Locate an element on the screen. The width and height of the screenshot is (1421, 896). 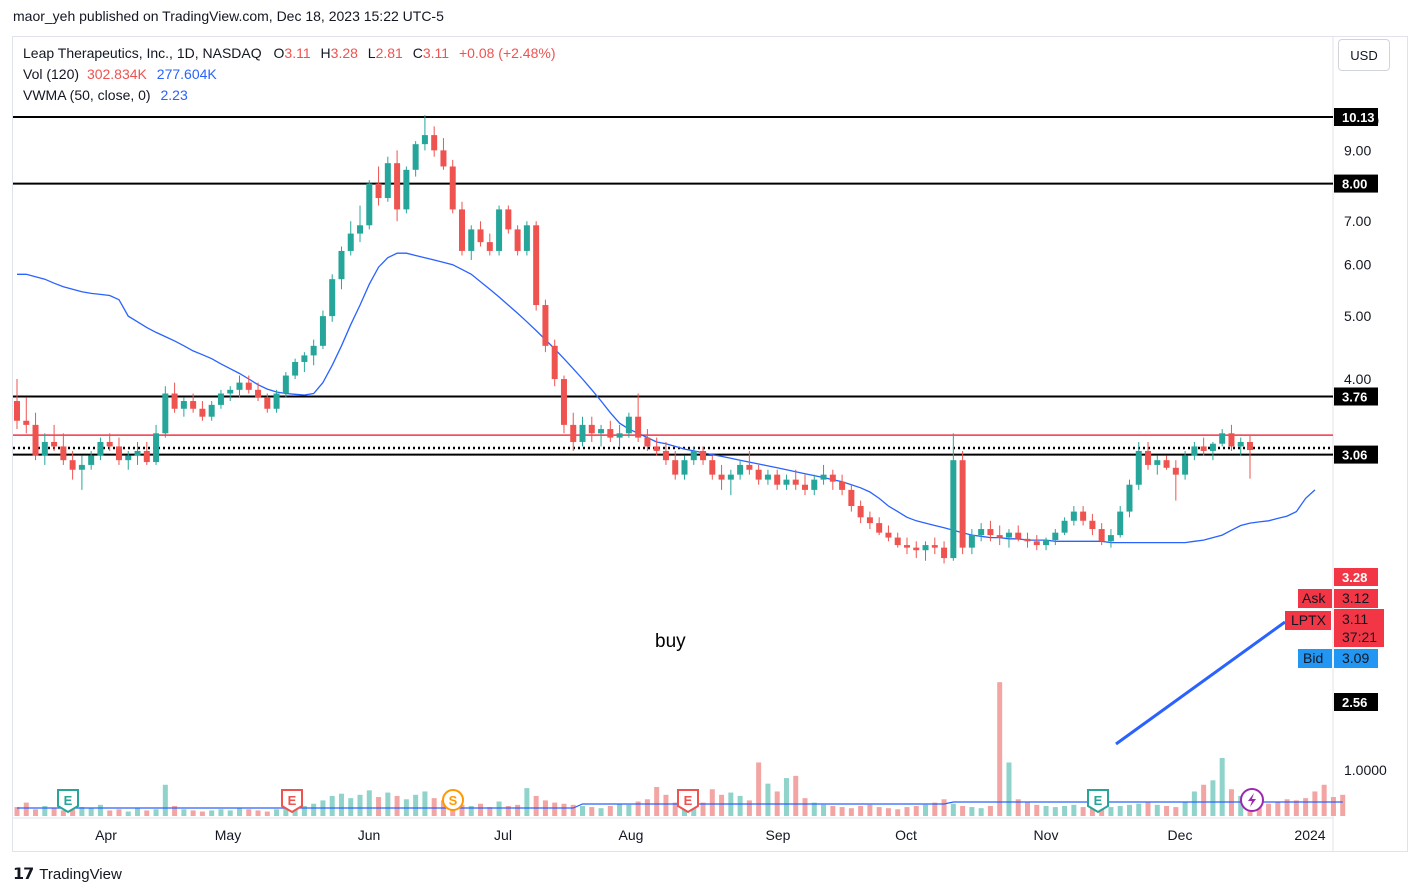
trendline is located at coordinates (1200, 683).